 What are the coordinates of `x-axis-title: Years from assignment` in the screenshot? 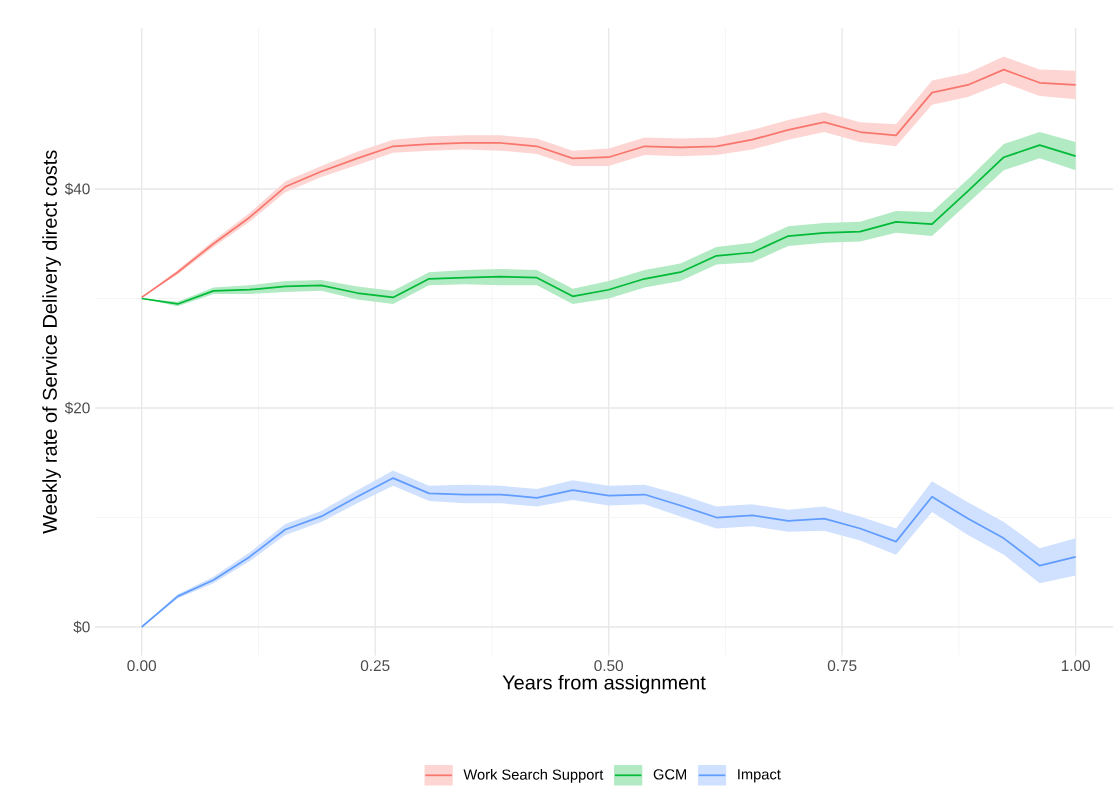 It's located at (604, 684).